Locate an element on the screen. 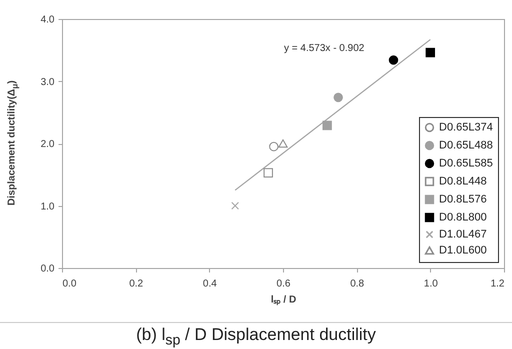  y-tick-label: 4.0 is located at coordinates (47, 20).